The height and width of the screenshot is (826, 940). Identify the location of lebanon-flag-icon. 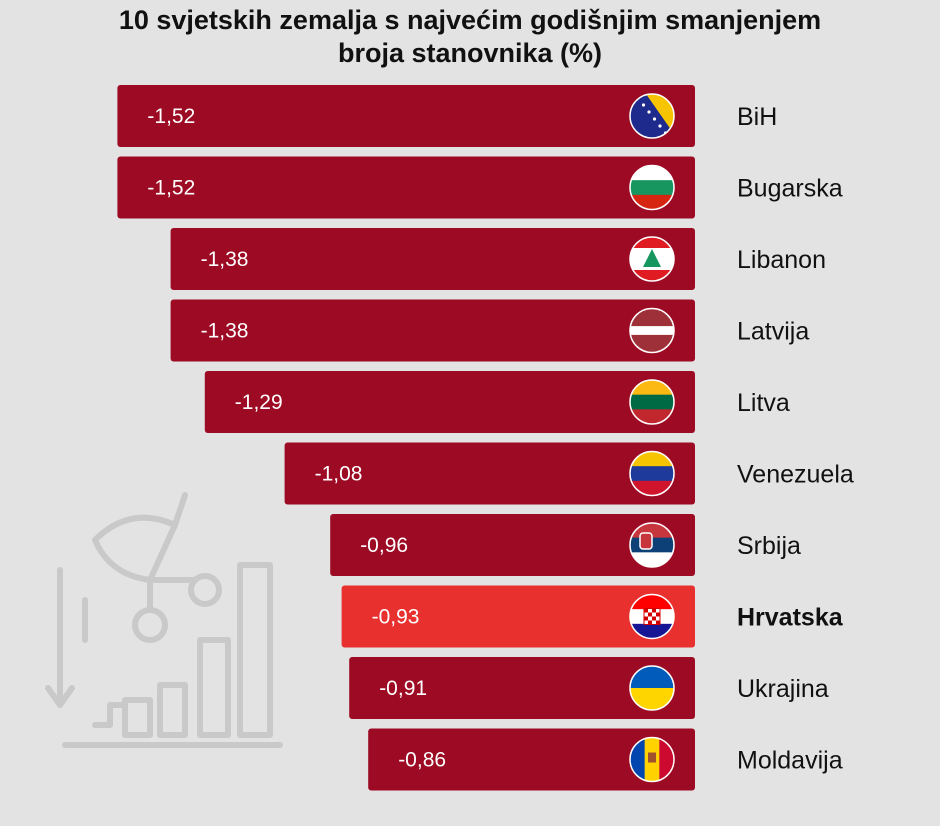
(652, 259).